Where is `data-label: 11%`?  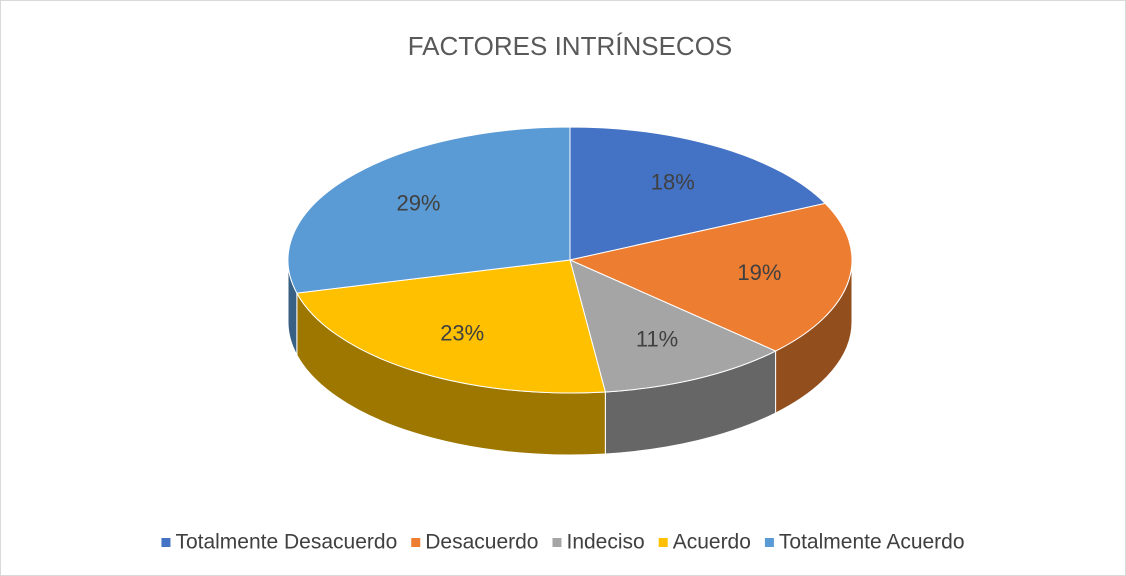 data-label: 11% is located at coordinates (657, 338).